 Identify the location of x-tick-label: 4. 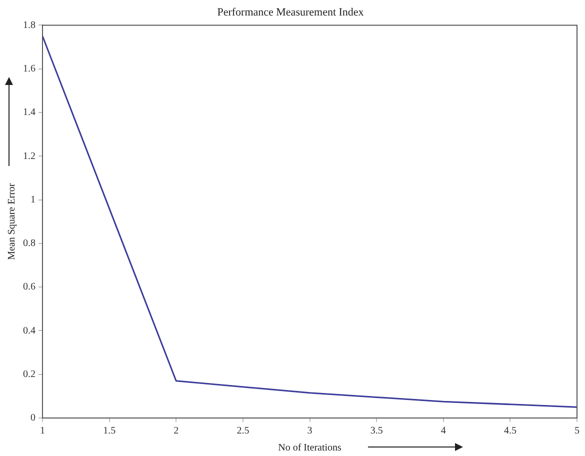
(443, 431).